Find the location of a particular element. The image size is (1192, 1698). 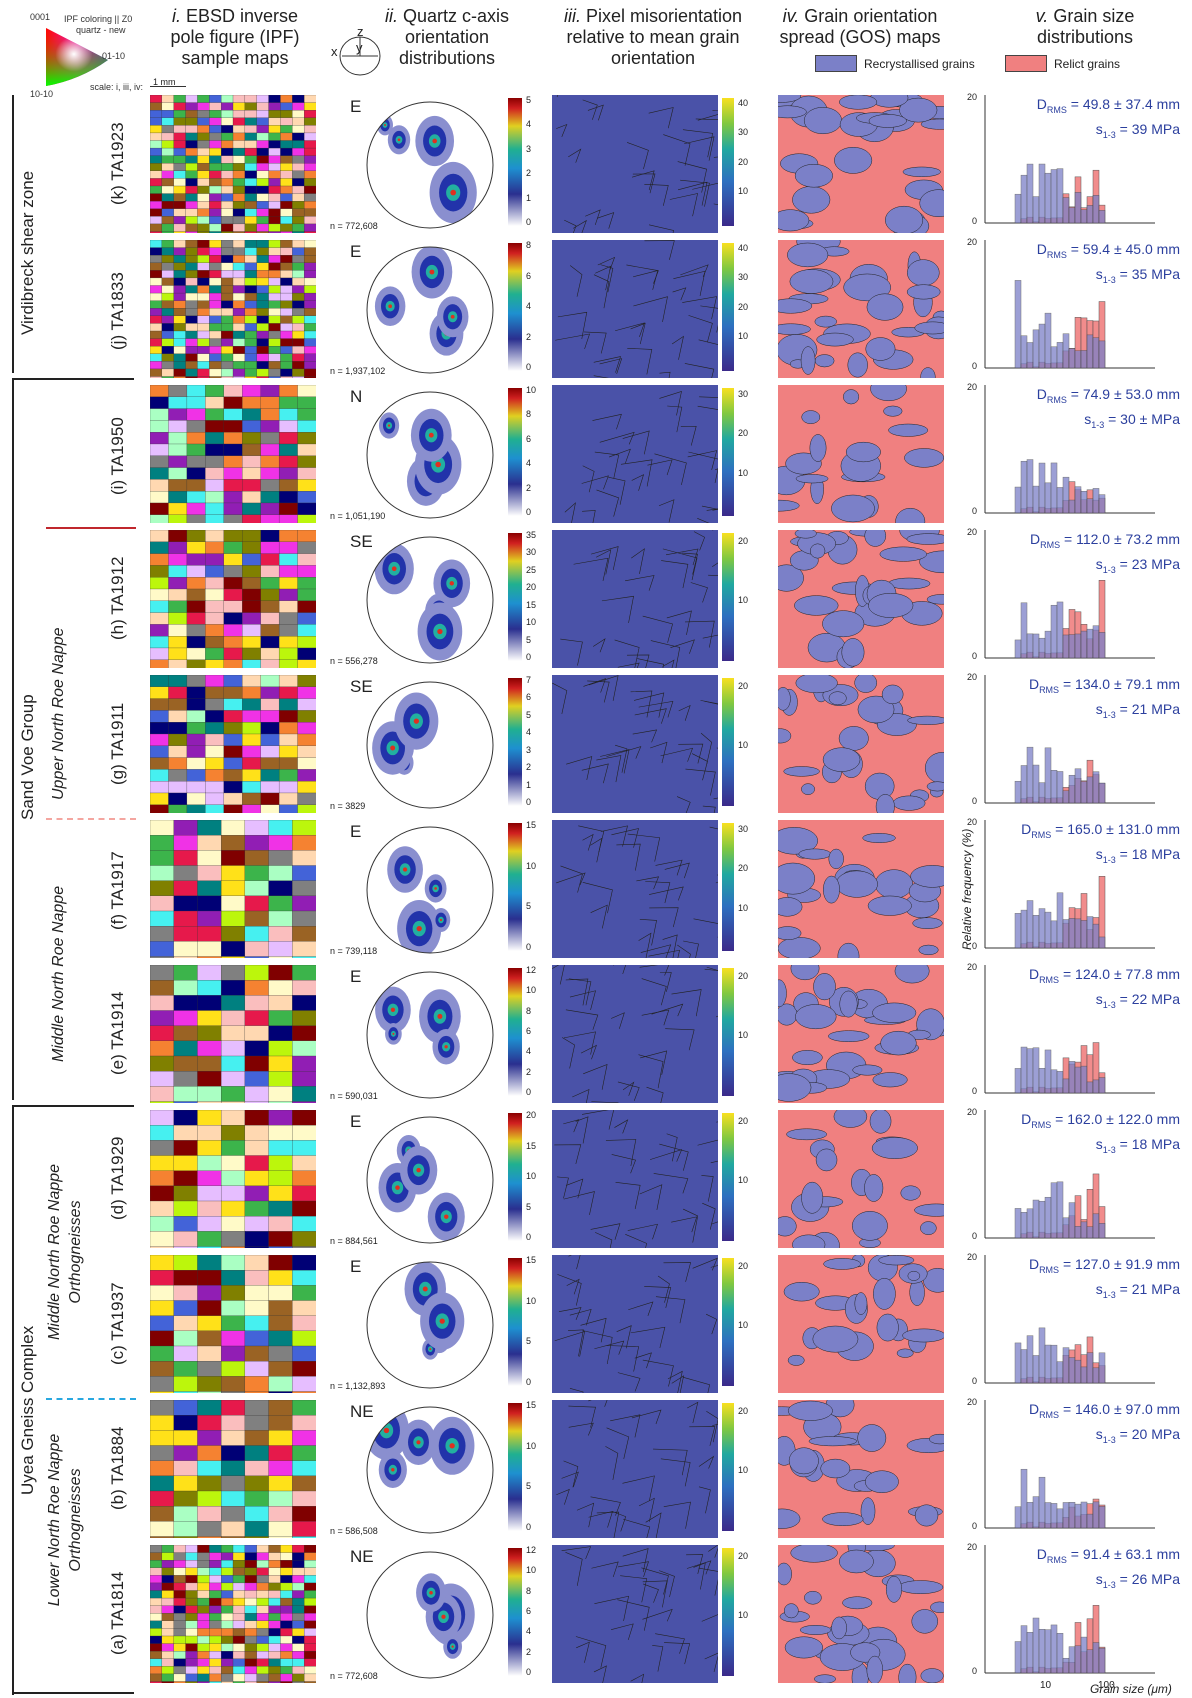

sample-label: (e) TA1914 is located at coordinates (117, 1033).